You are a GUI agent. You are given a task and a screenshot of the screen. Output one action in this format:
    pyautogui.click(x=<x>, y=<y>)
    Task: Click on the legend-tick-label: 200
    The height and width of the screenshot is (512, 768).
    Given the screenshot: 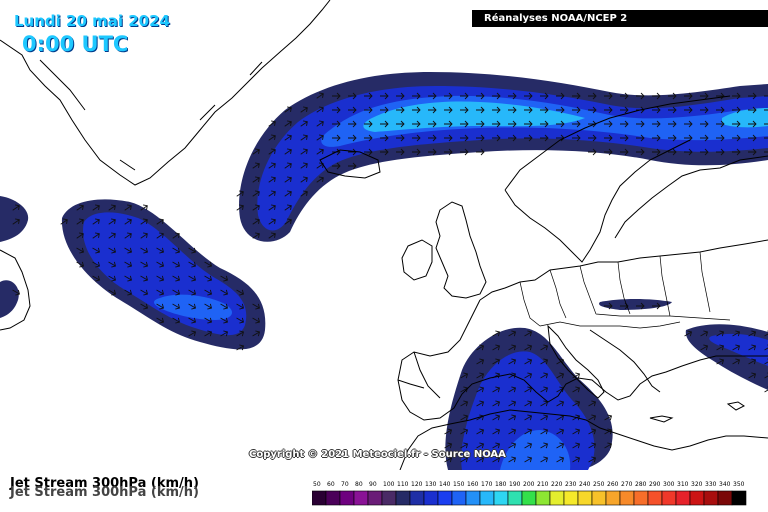 What is the action you would take?
    pyautogui.click(x=529, y=484)
    